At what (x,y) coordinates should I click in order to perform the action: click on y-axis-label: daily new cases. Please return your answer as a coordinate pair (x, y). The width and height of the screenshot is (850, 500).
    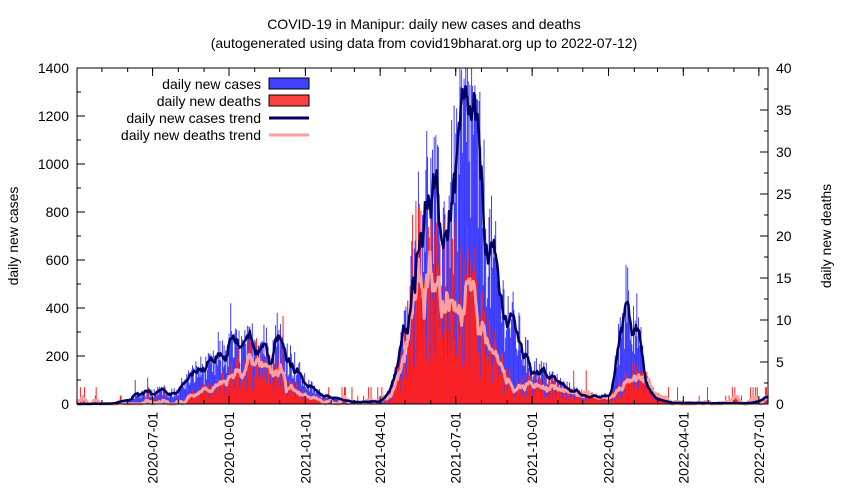
    Looking at the image, I should click on (13, 236).